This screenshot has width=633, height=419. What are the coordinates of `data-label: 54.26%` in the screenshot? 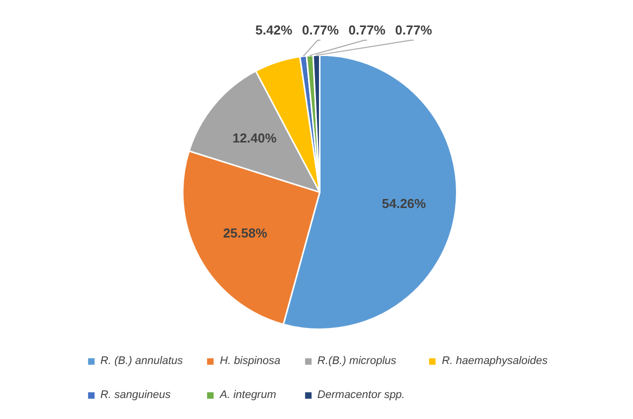 It's located at (404, 204).